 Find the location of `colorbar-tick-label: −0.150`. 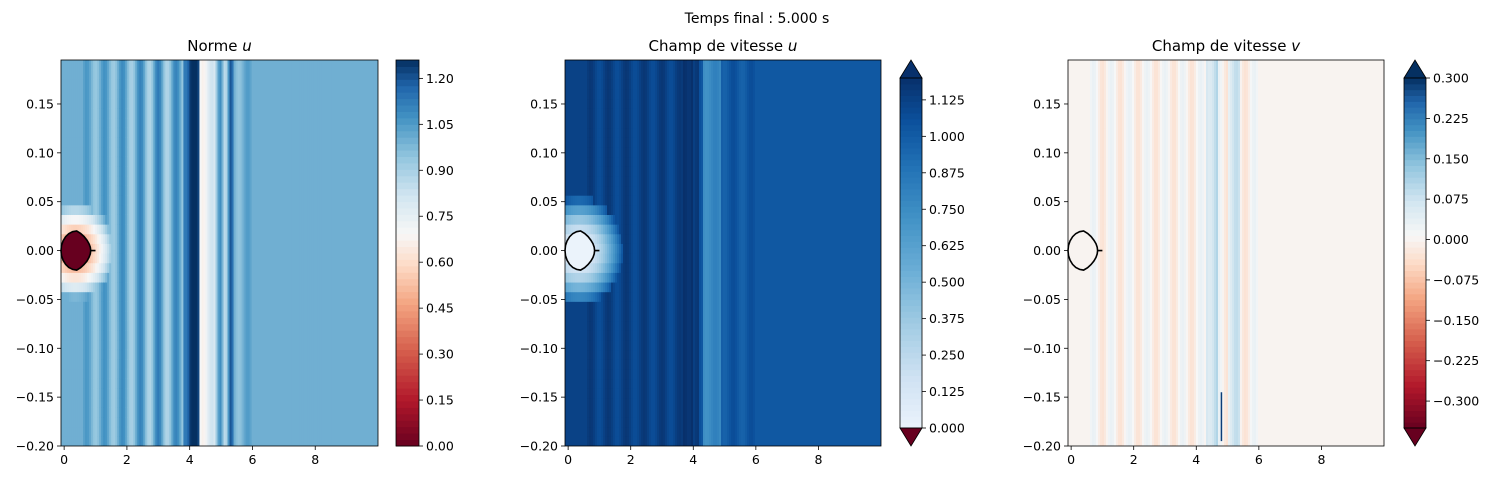

colorbar-tick-label: −0.150 is located at coordinates (1456, 320).